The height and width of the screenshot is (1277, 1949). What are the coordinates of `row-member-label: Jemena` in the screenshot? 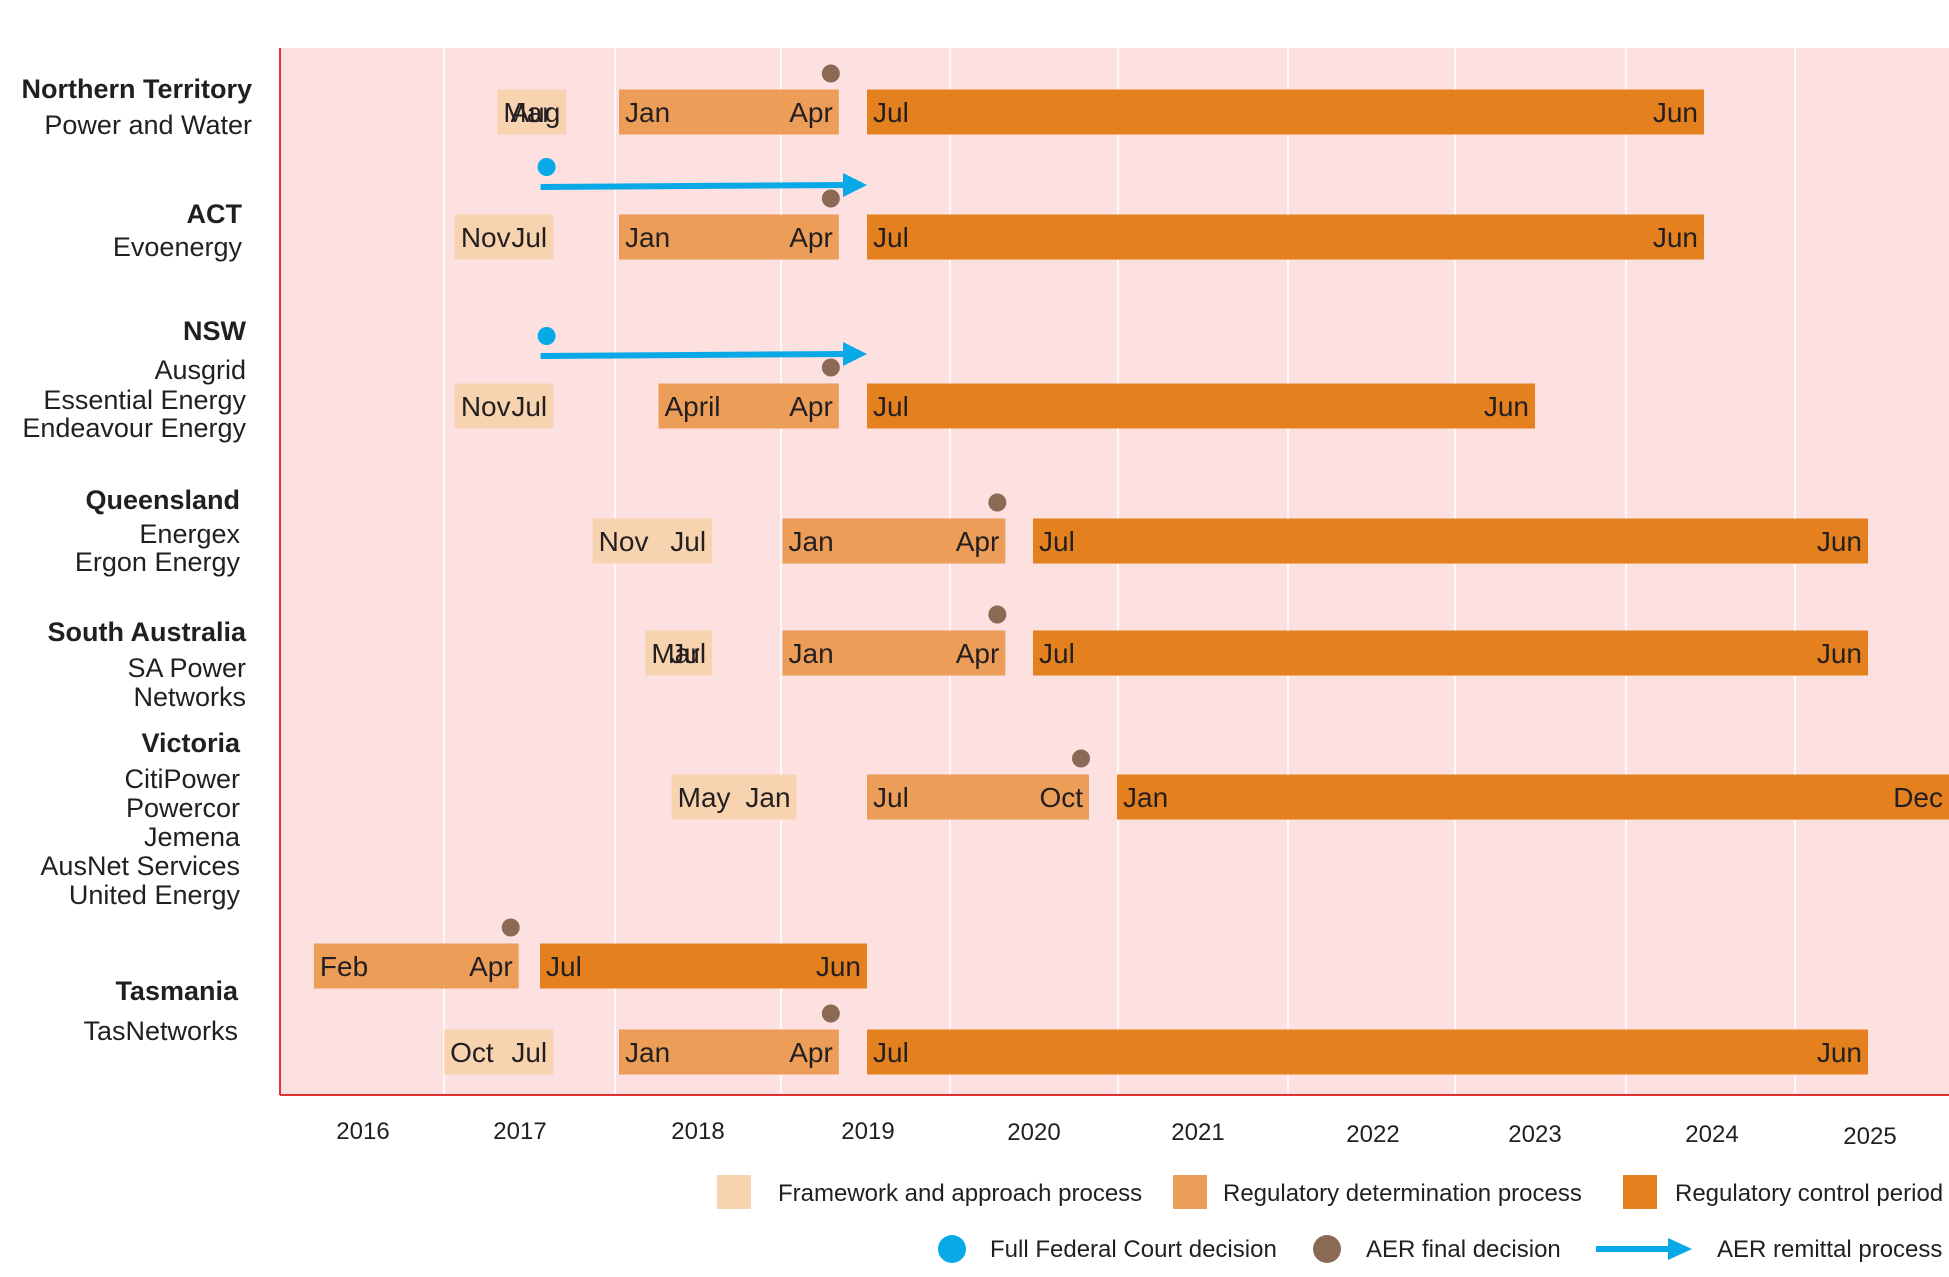 It's located at (192, 837).